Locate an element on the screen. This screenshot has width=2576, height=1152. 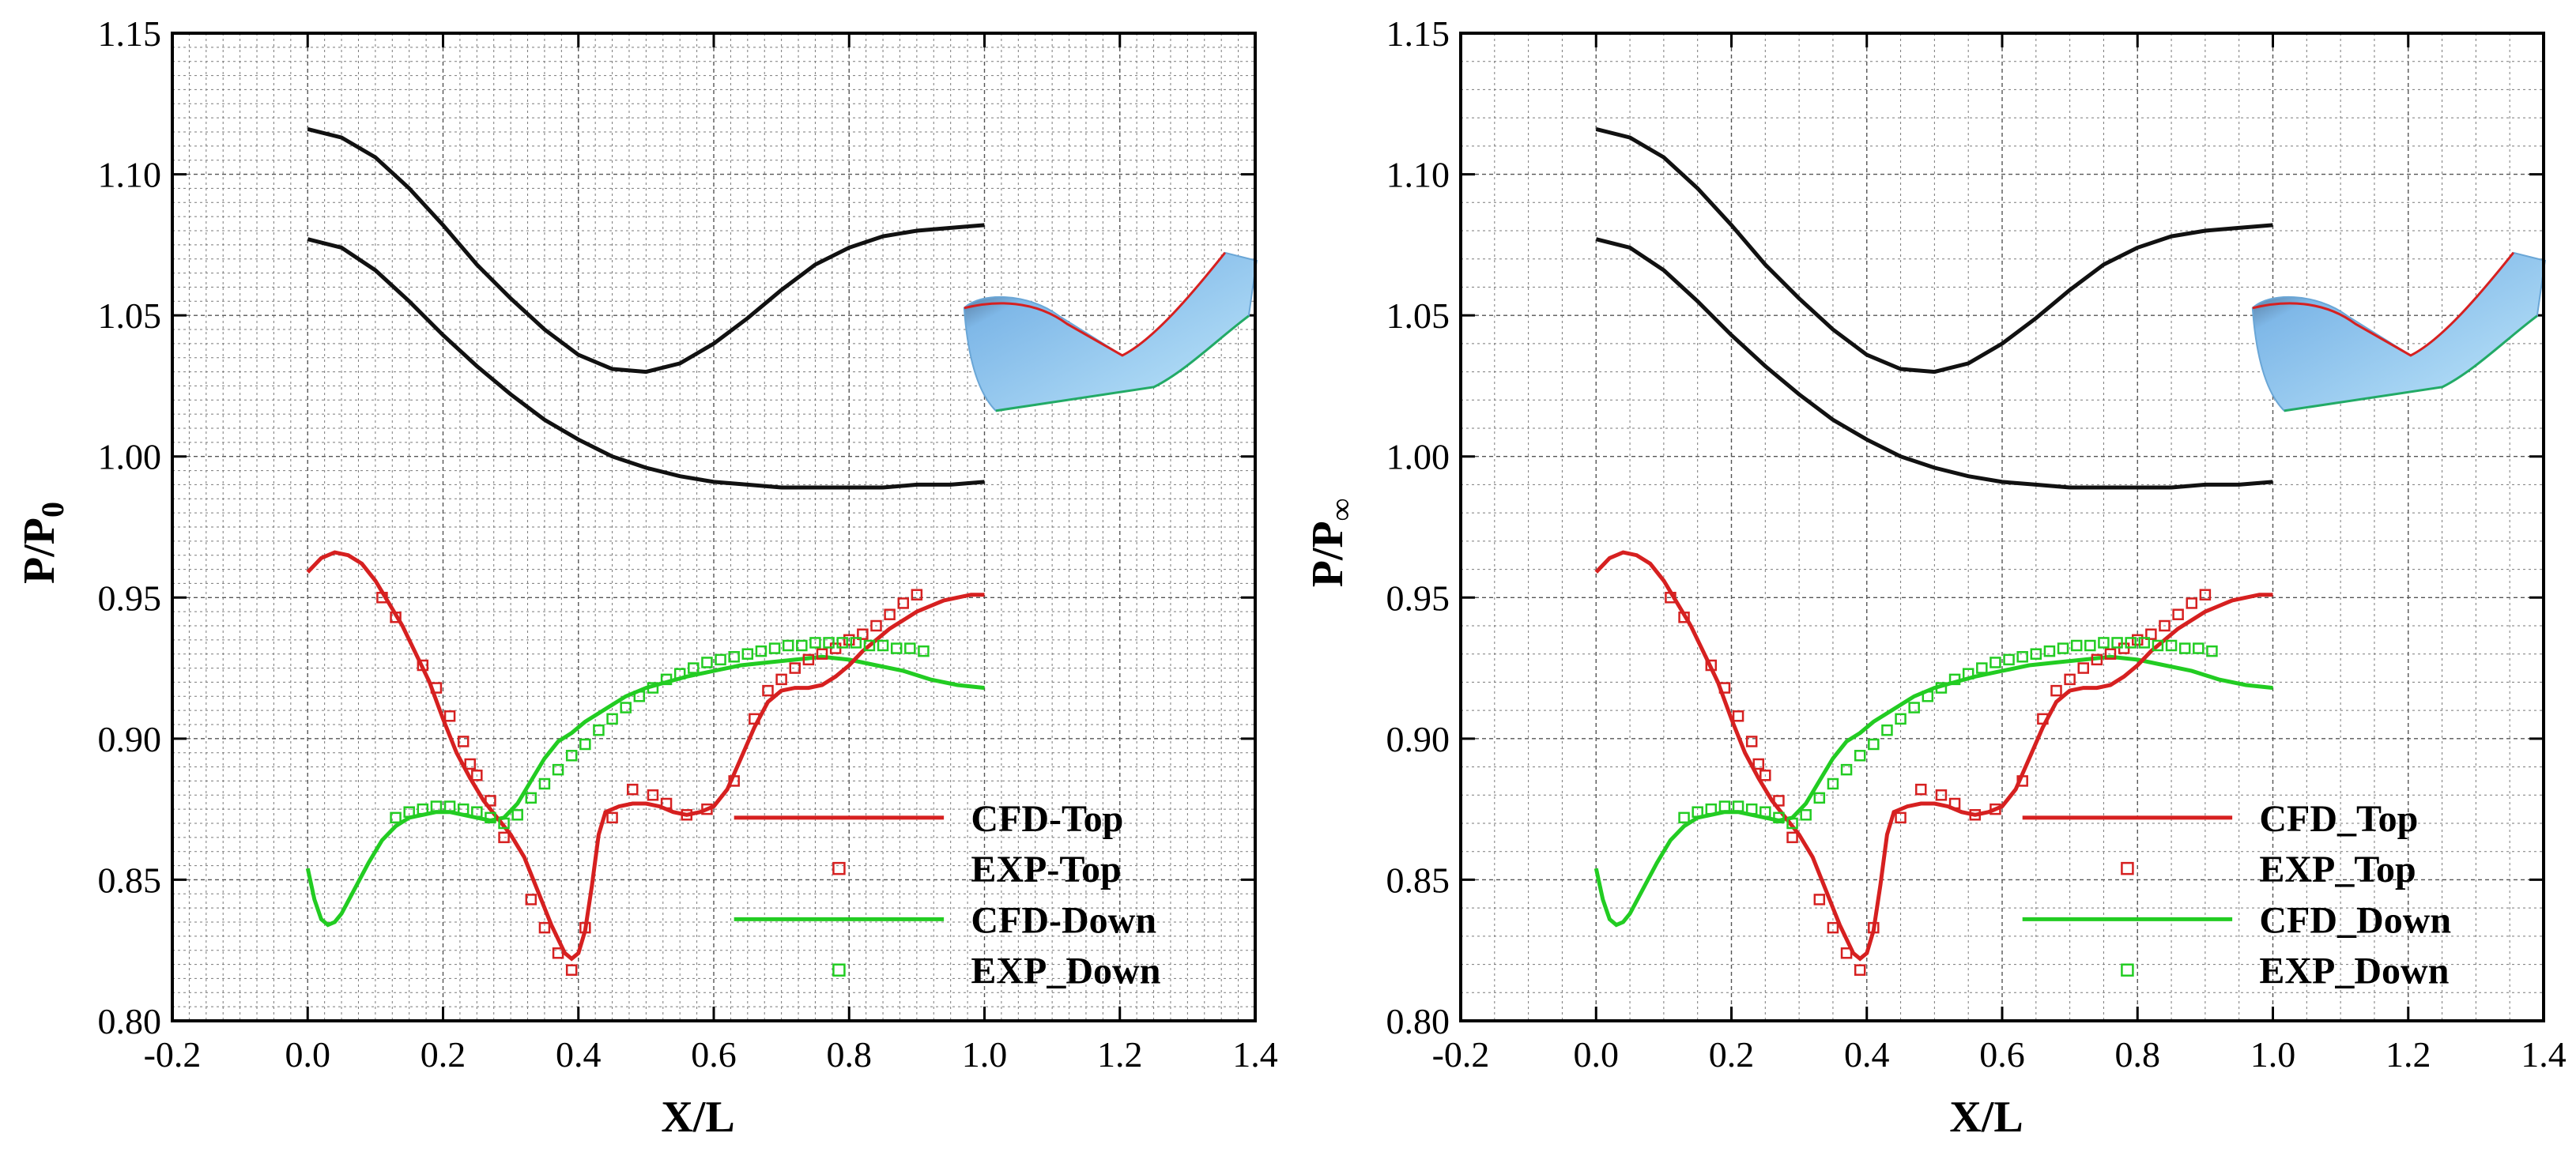
y-tick-label: 1.00 is located at coordinates (130, 457).